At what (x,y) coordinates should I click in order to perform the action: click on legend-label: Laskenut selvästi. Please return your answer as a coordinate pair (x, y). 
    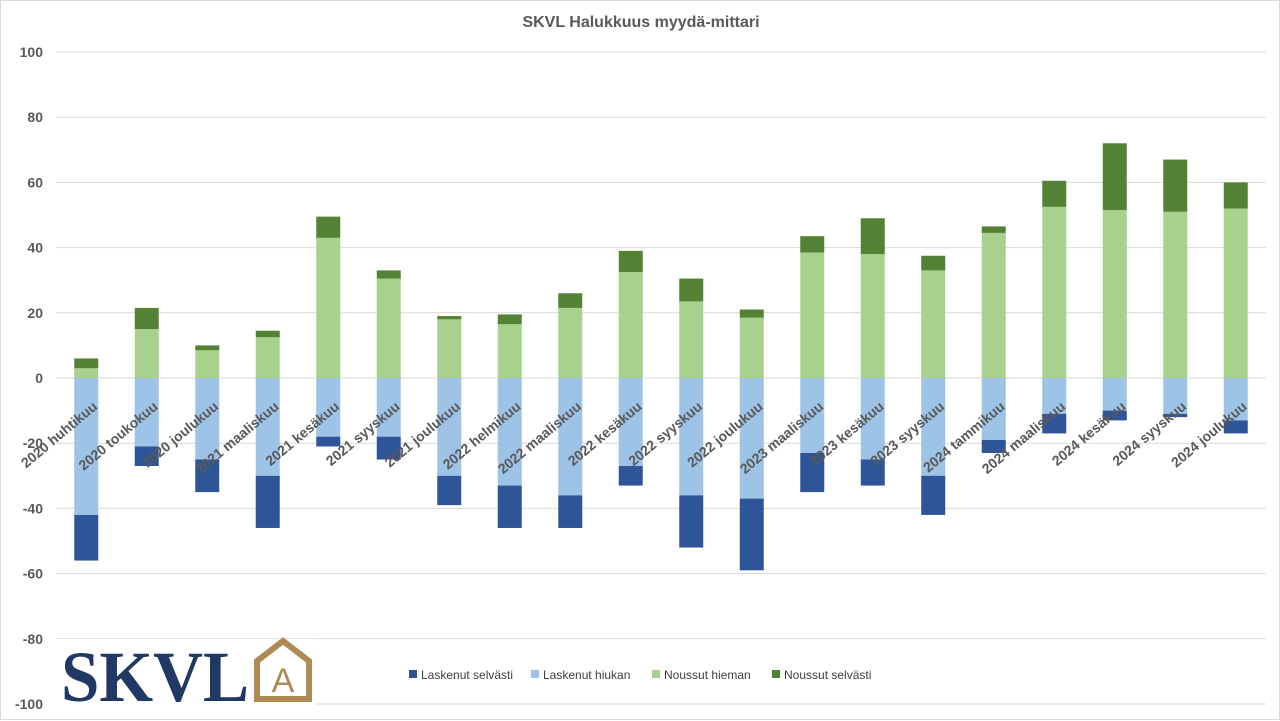
    Looking at the image, I should click on (467, 675).